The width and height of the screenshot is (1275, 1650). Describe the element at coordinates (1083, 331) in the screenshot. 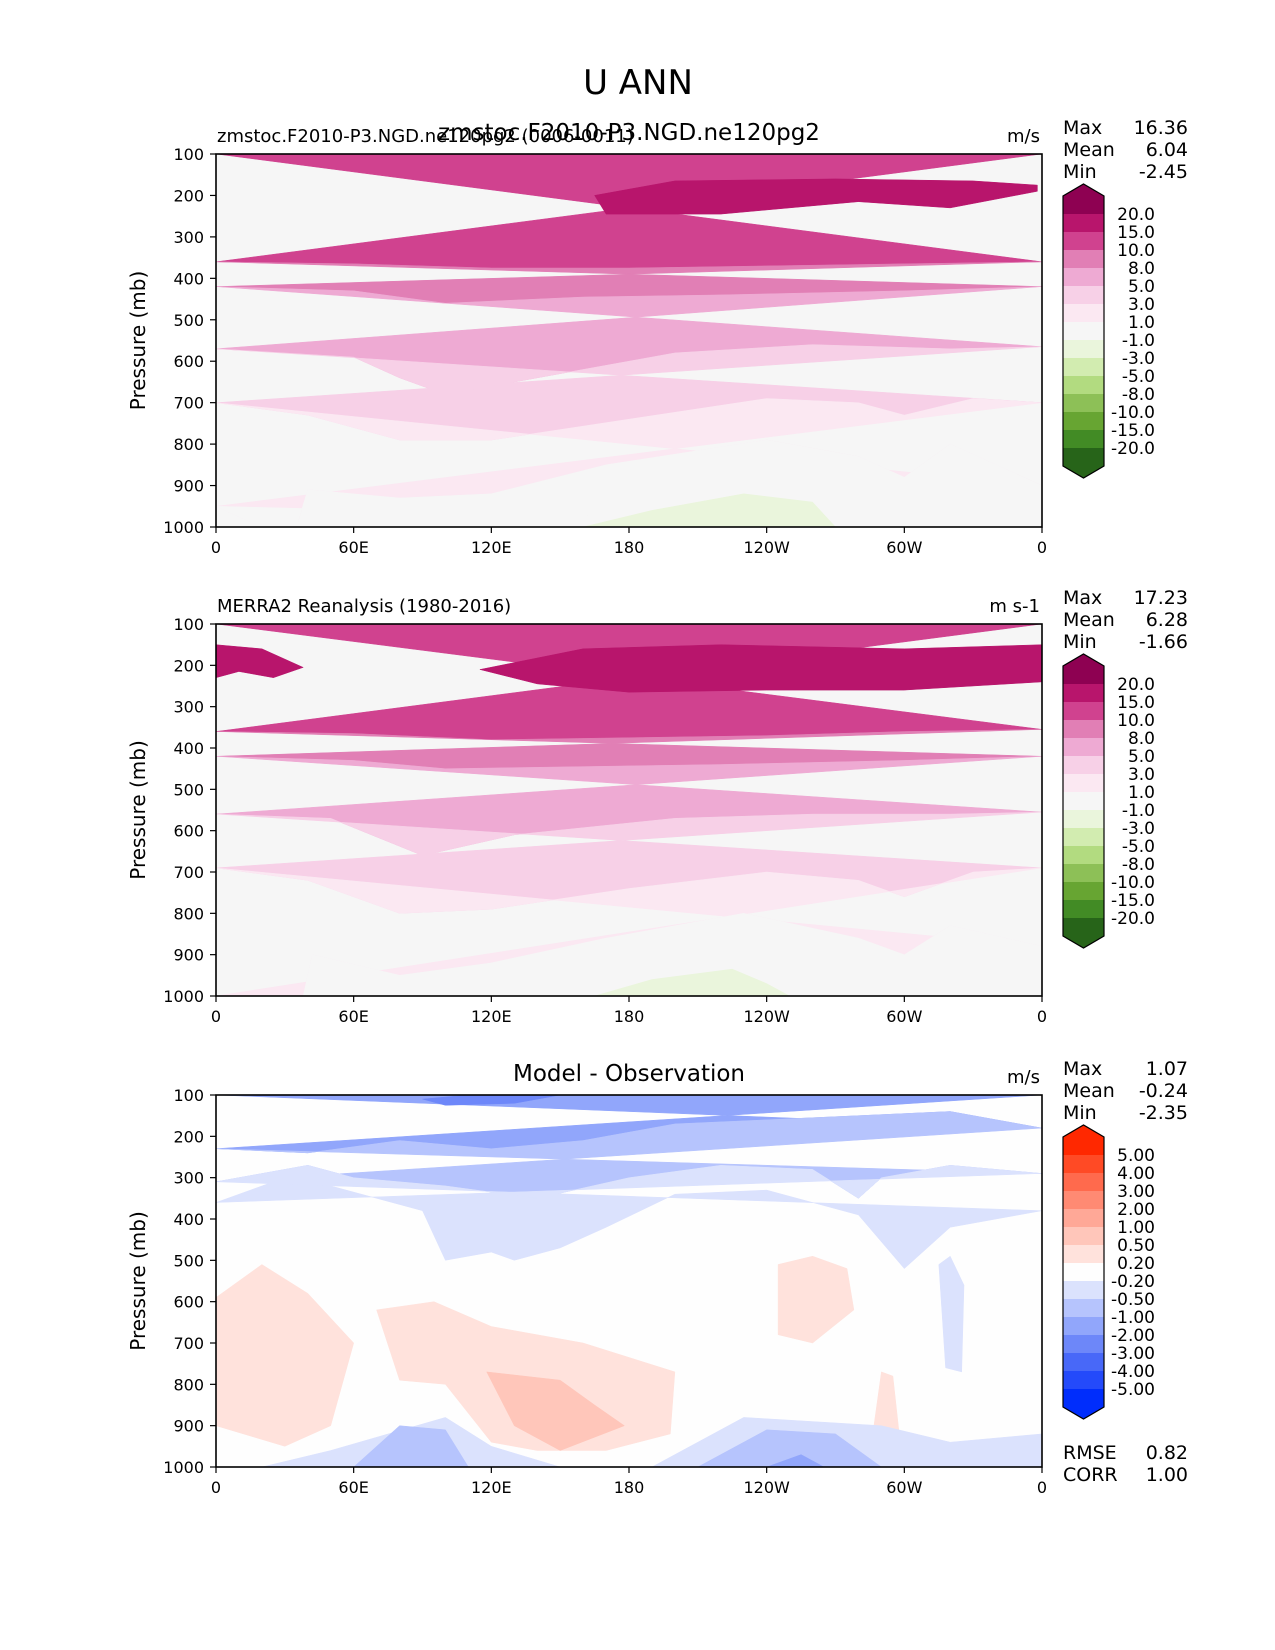

I see `colorbar-outline` at that location.